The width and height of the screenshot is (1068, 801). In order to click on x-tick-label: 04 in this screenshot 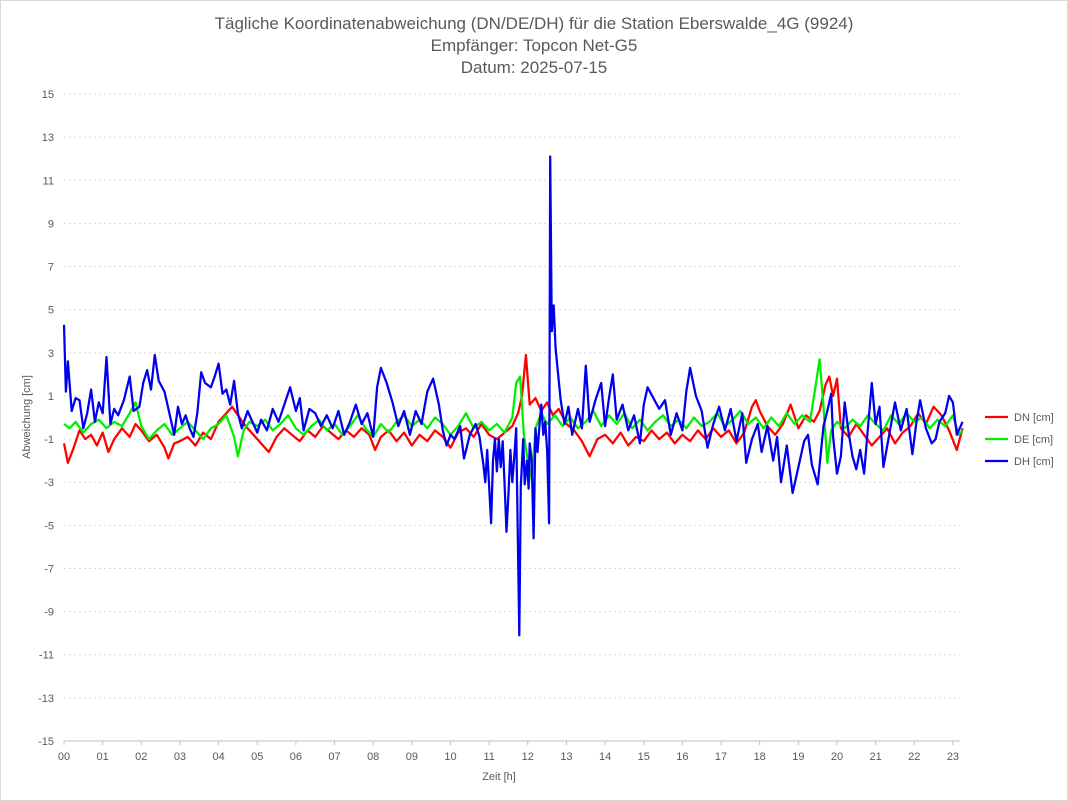, I will do `click(218, 757)`.